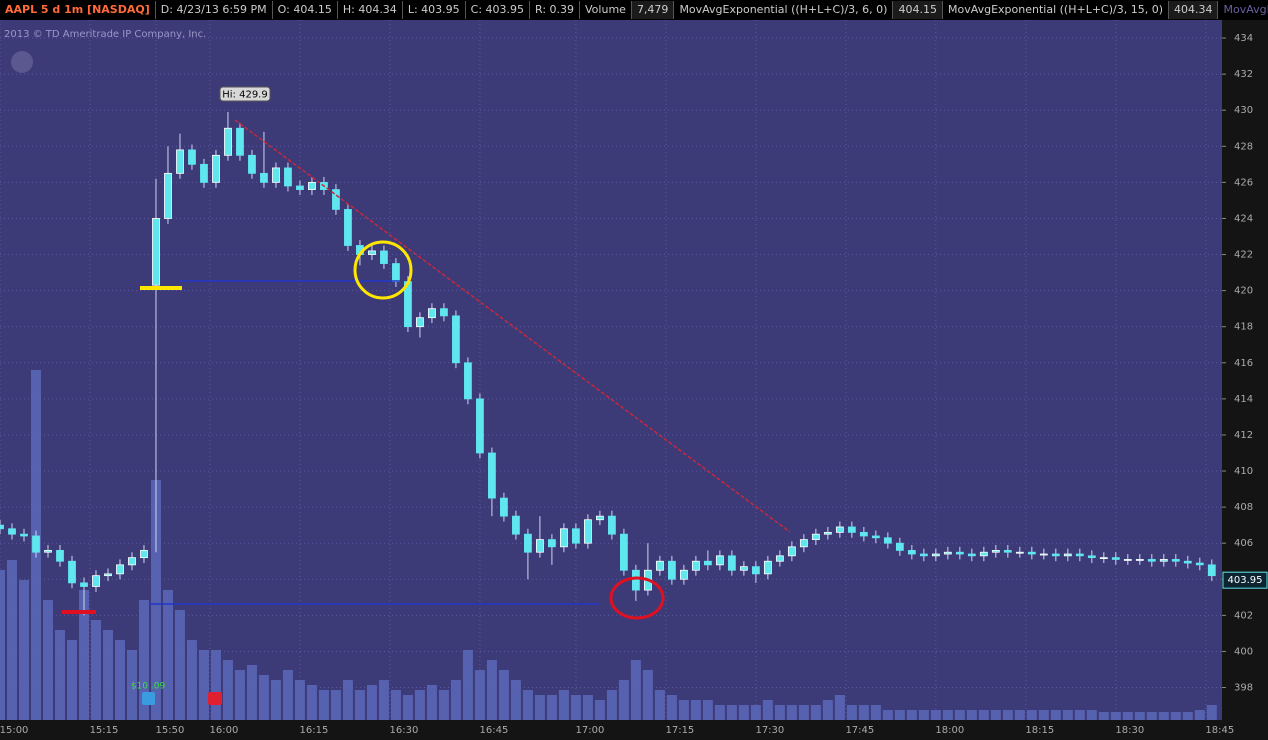  I want to click on x-tick-label: 18:45, so click(1219, 730).